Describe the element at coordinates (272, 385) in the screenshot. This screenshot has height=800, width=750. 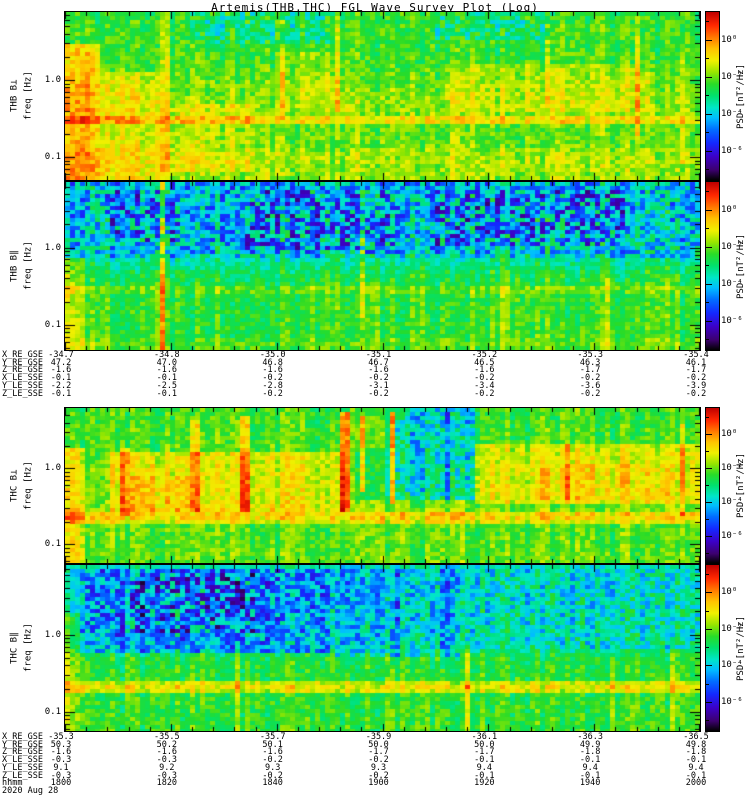
I see `ephemeris-value: -2.8` at that location.